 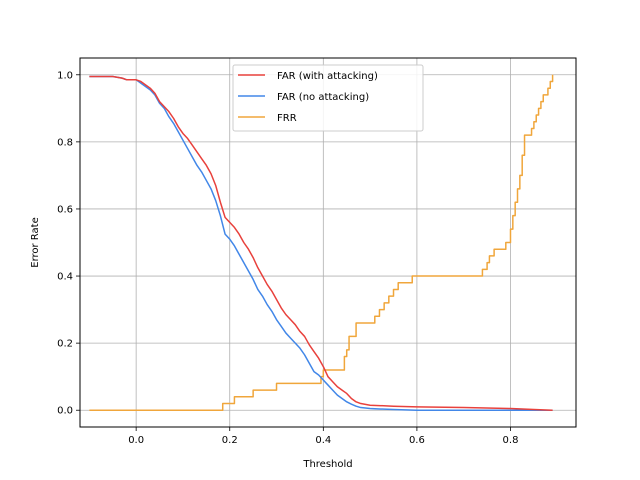 I want to click on legend-box, so click(x=328, y=98).